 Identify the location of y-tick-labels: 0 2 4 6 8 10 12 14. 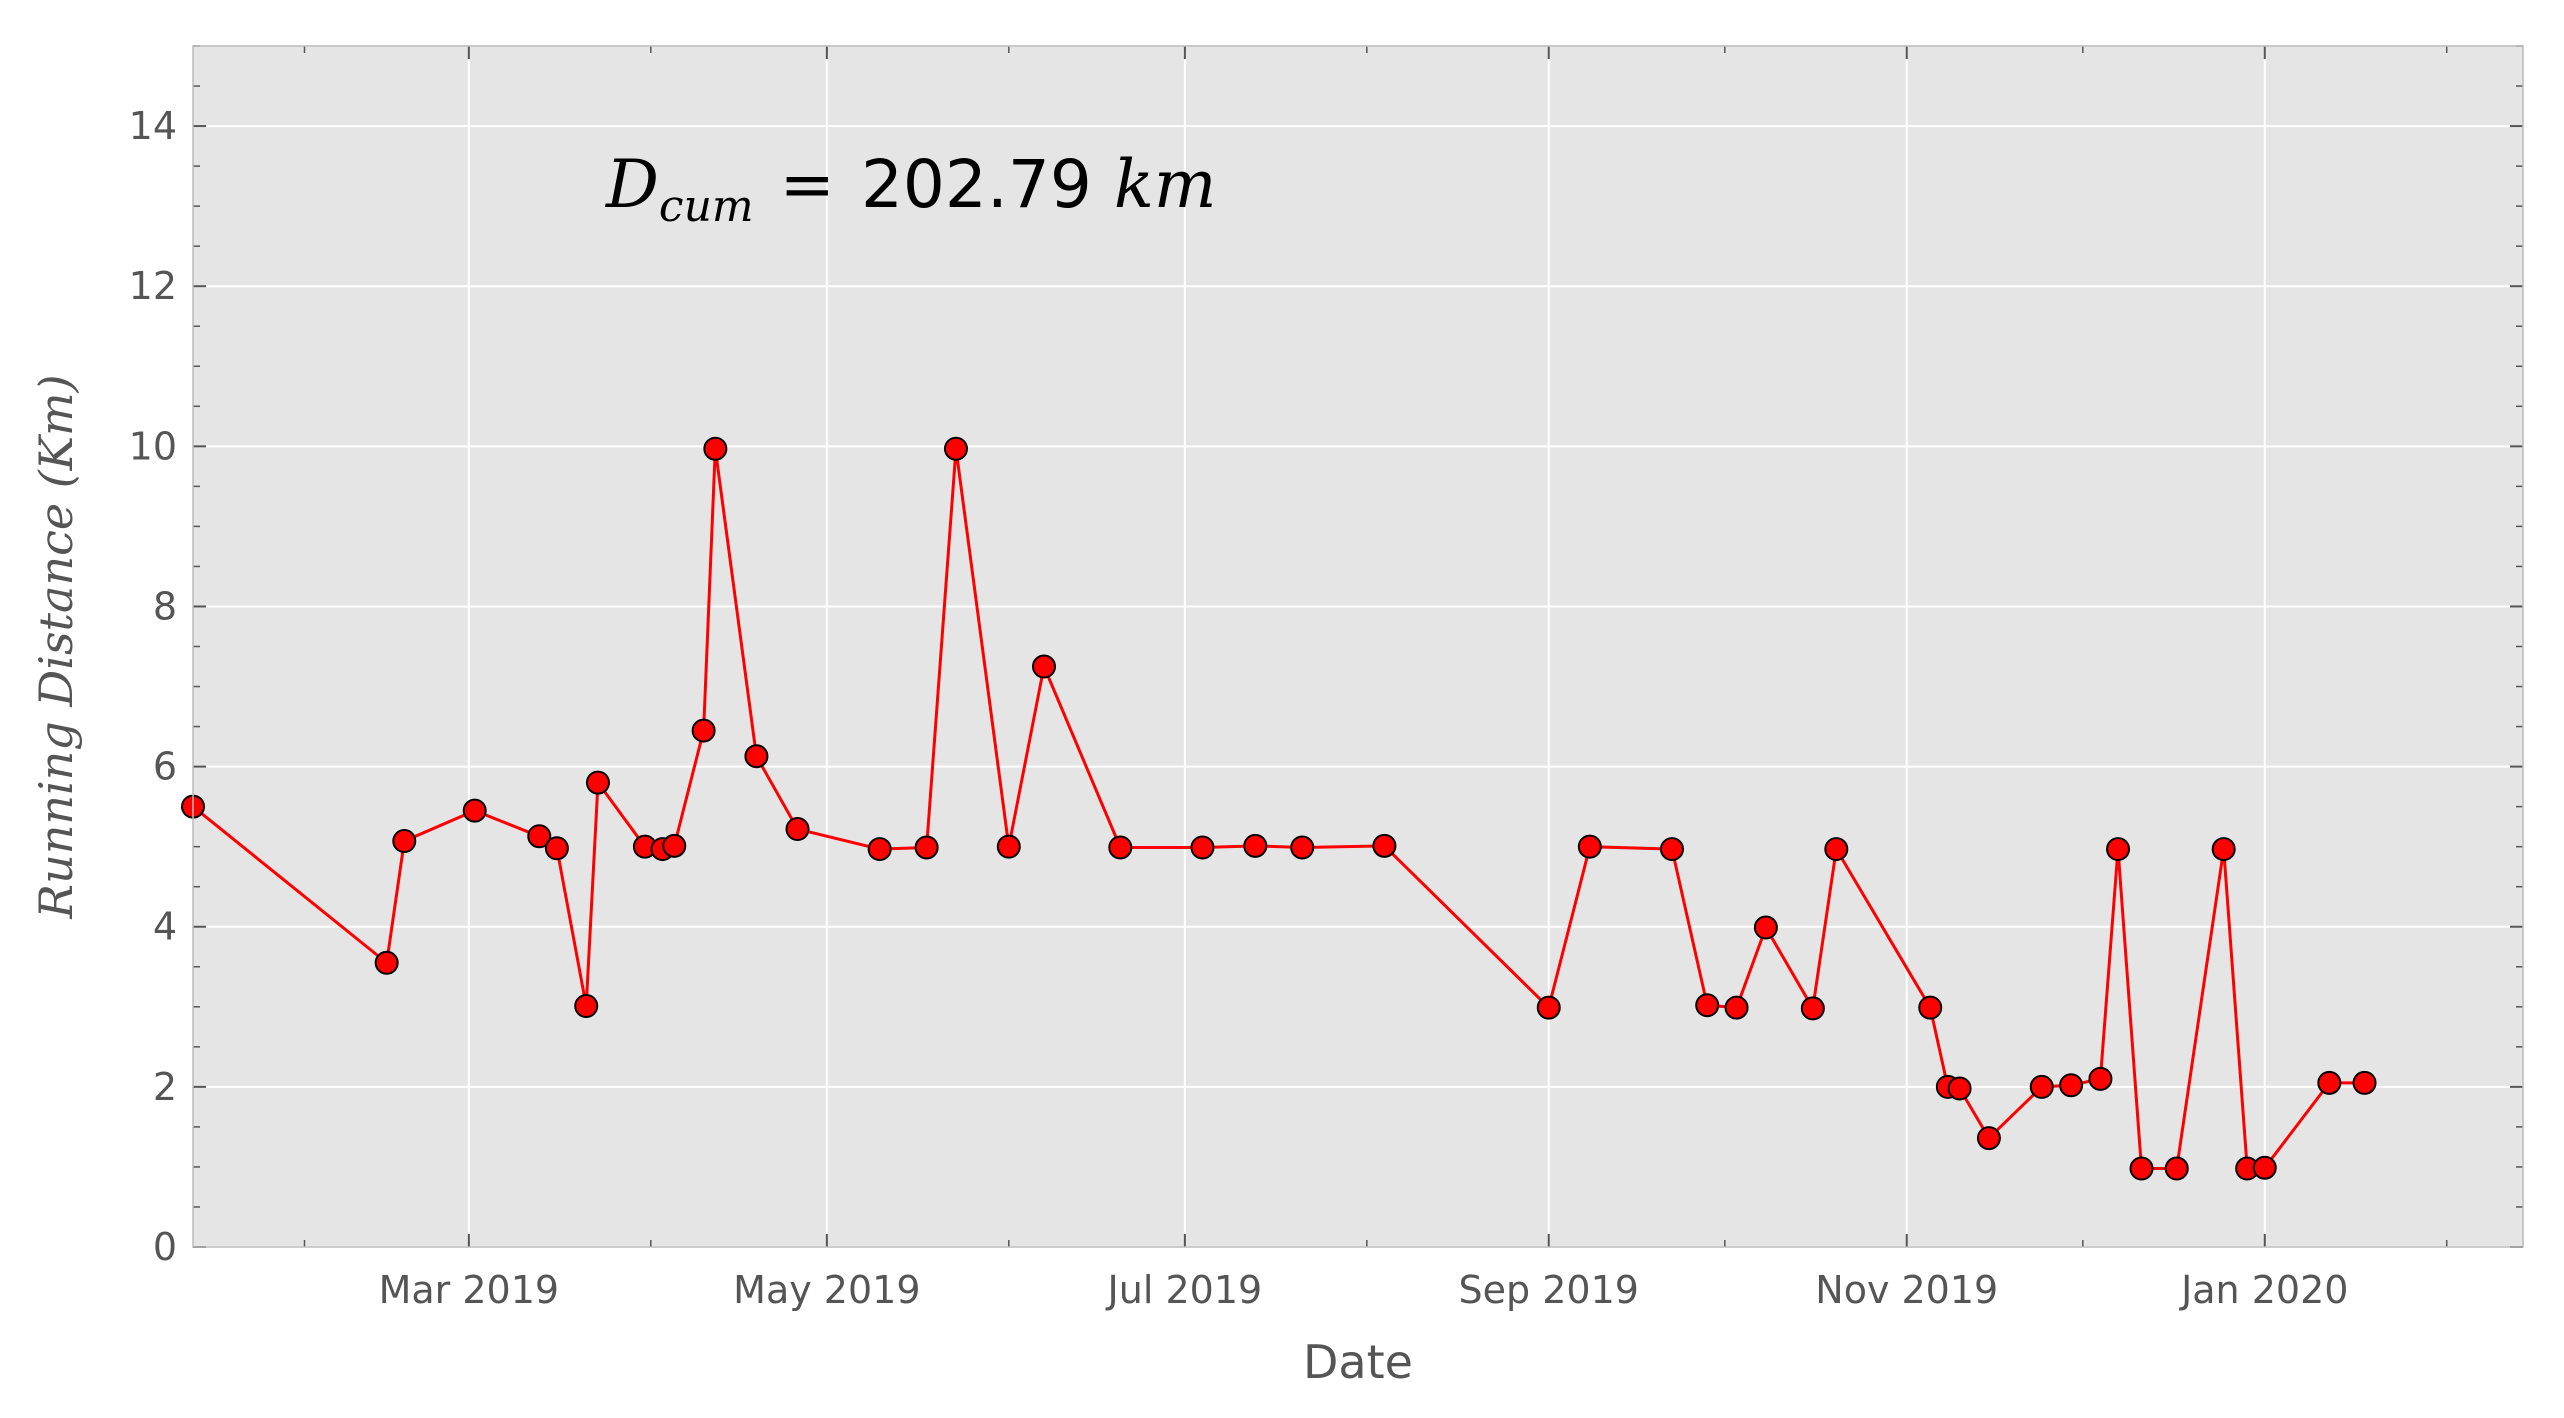
(153, 686).